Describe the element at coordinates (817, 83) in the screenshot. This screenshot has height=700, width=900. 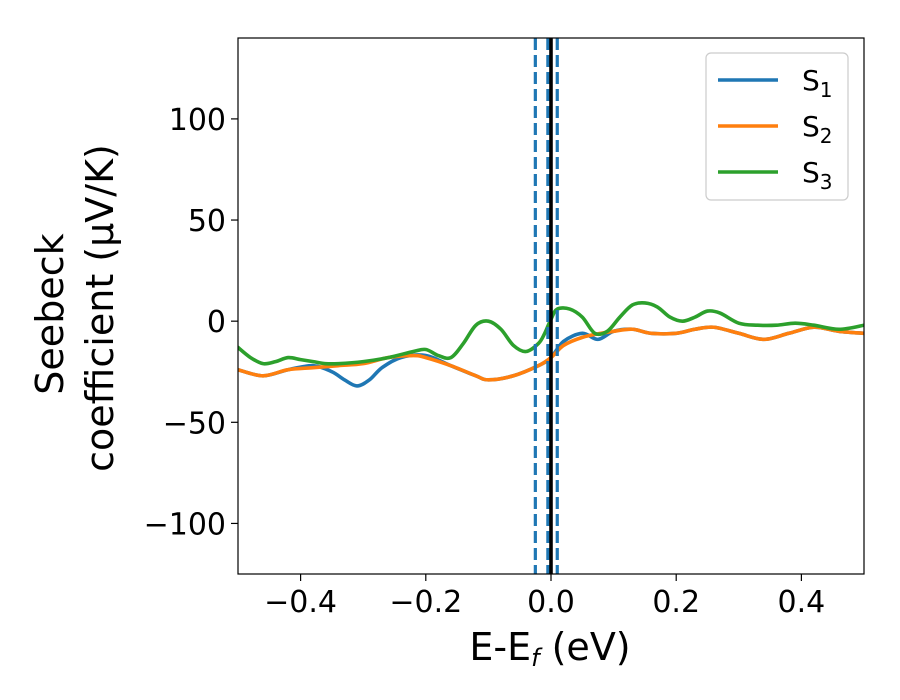
I see `legend-label-s1: S1` at that location.